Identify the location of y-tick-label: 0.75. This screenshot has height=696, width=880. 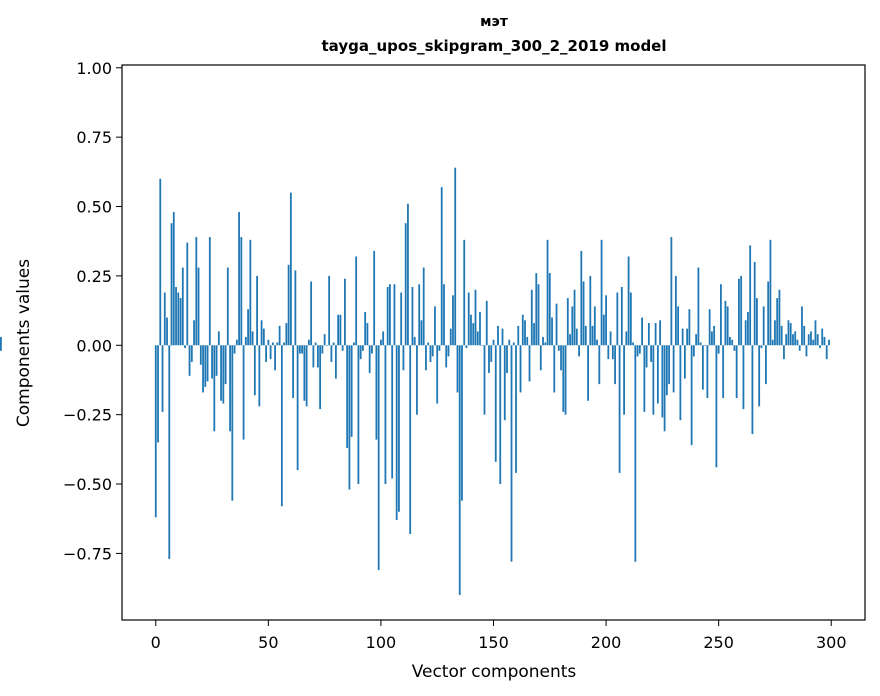
(94, 137).